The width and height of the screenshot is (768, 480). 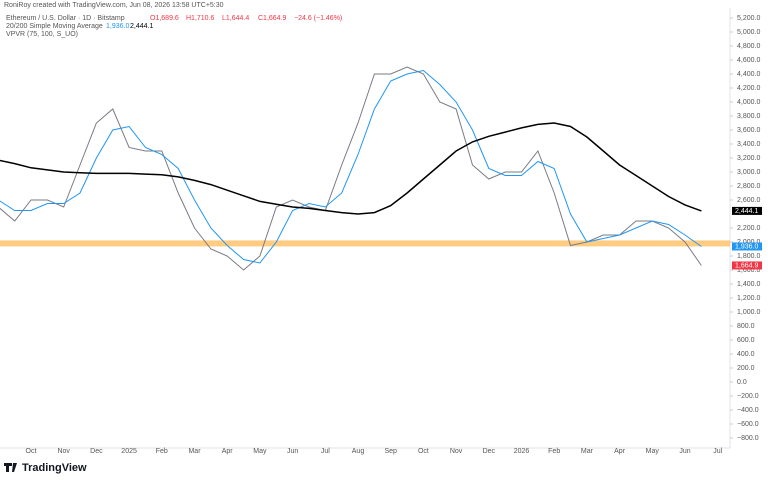 I want to click on indicator: 20/200 Simple Moving Average, so click(x=54, y=26).